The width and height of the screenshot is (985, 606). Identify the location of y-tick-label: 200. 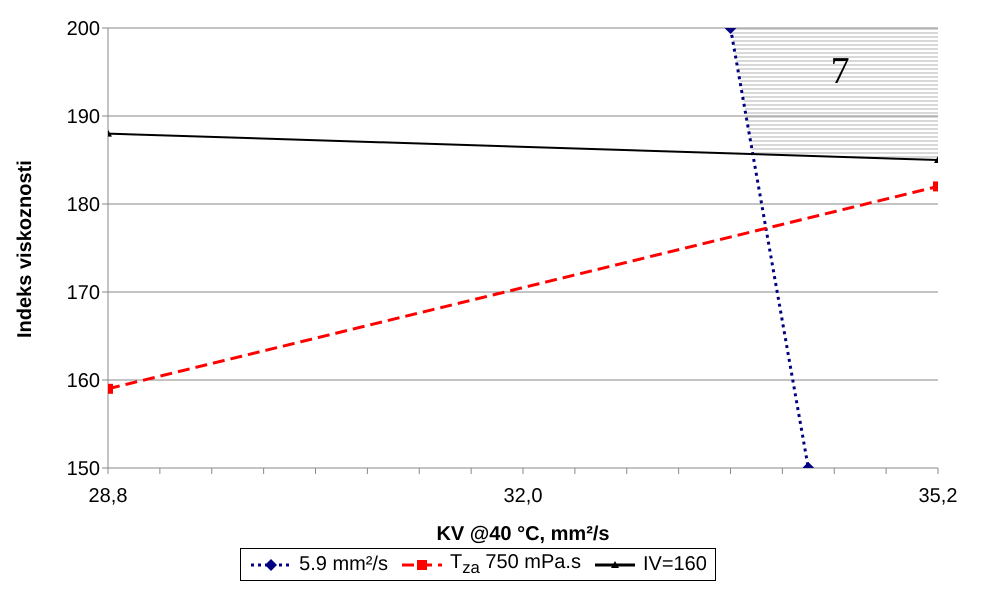
(83, 29).